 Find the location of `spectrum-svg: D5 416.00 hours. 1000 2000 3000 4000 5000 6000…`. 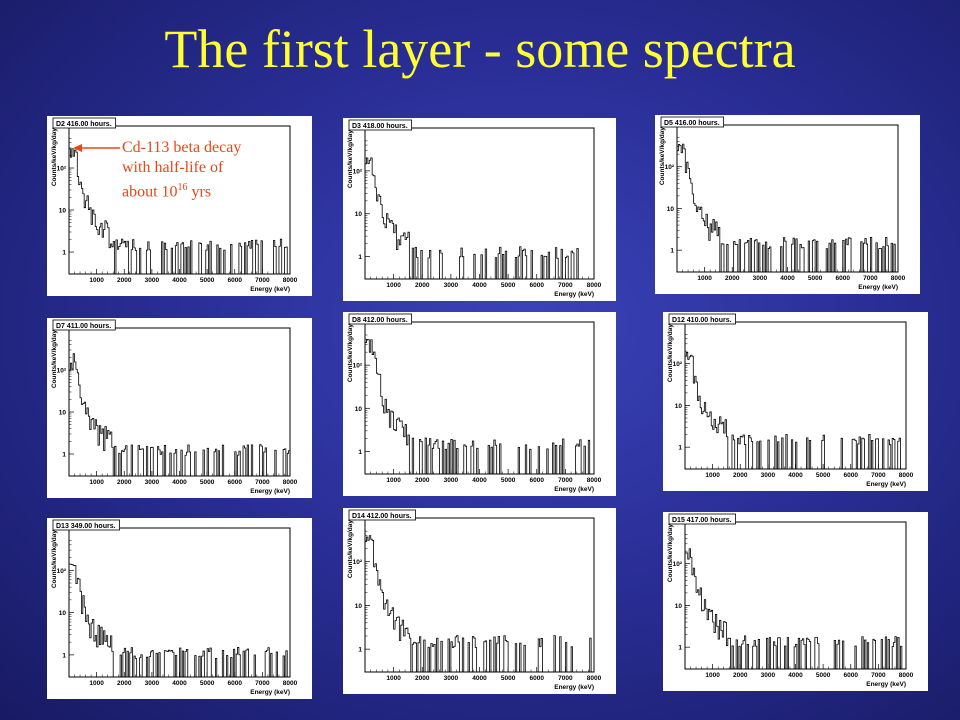

spectrum-svg: D5 416.00 hours. 1000 2000 3000 4000 5000 6000… is located at coordinates (782, 203).